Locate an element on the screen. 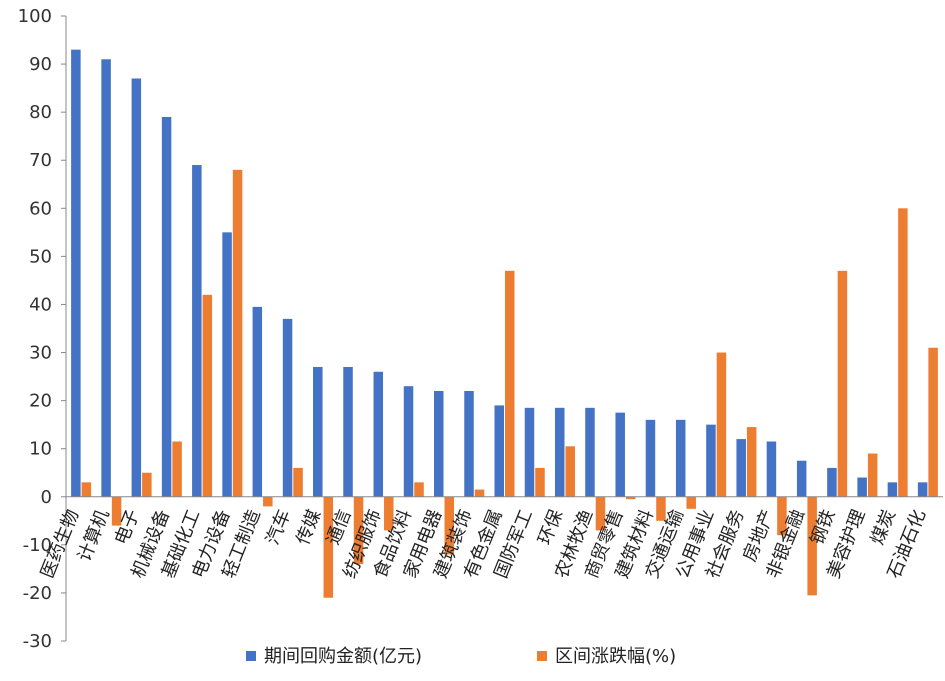 Image resolution: width=945 pixels, height=681 pixels. y-tick-label-0: 100 is located at coordinates (35, 16).